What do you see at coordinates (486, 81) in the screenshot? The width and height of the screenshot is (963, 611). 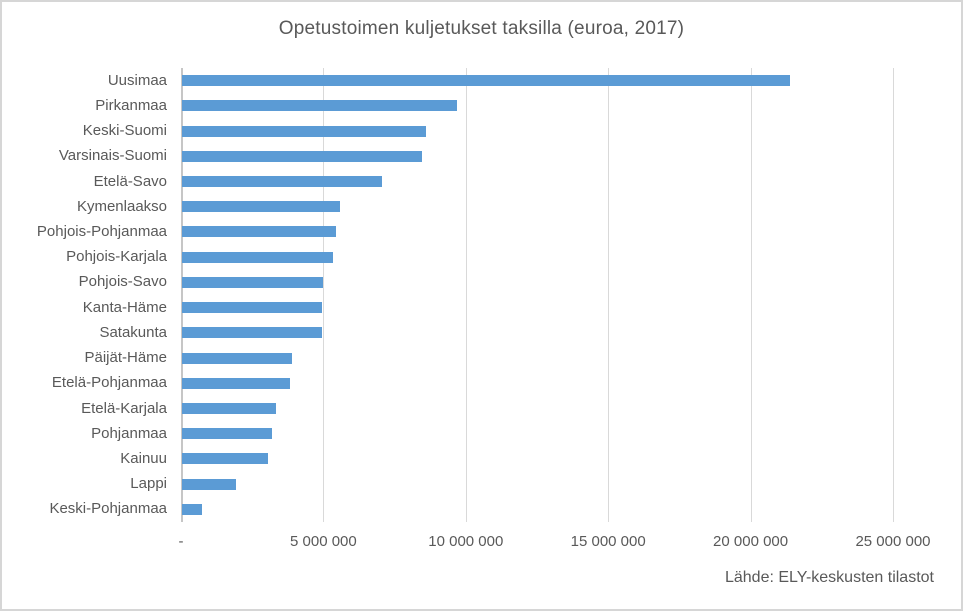 I see `bar-uusimaa` at bounding box center [486, 81].